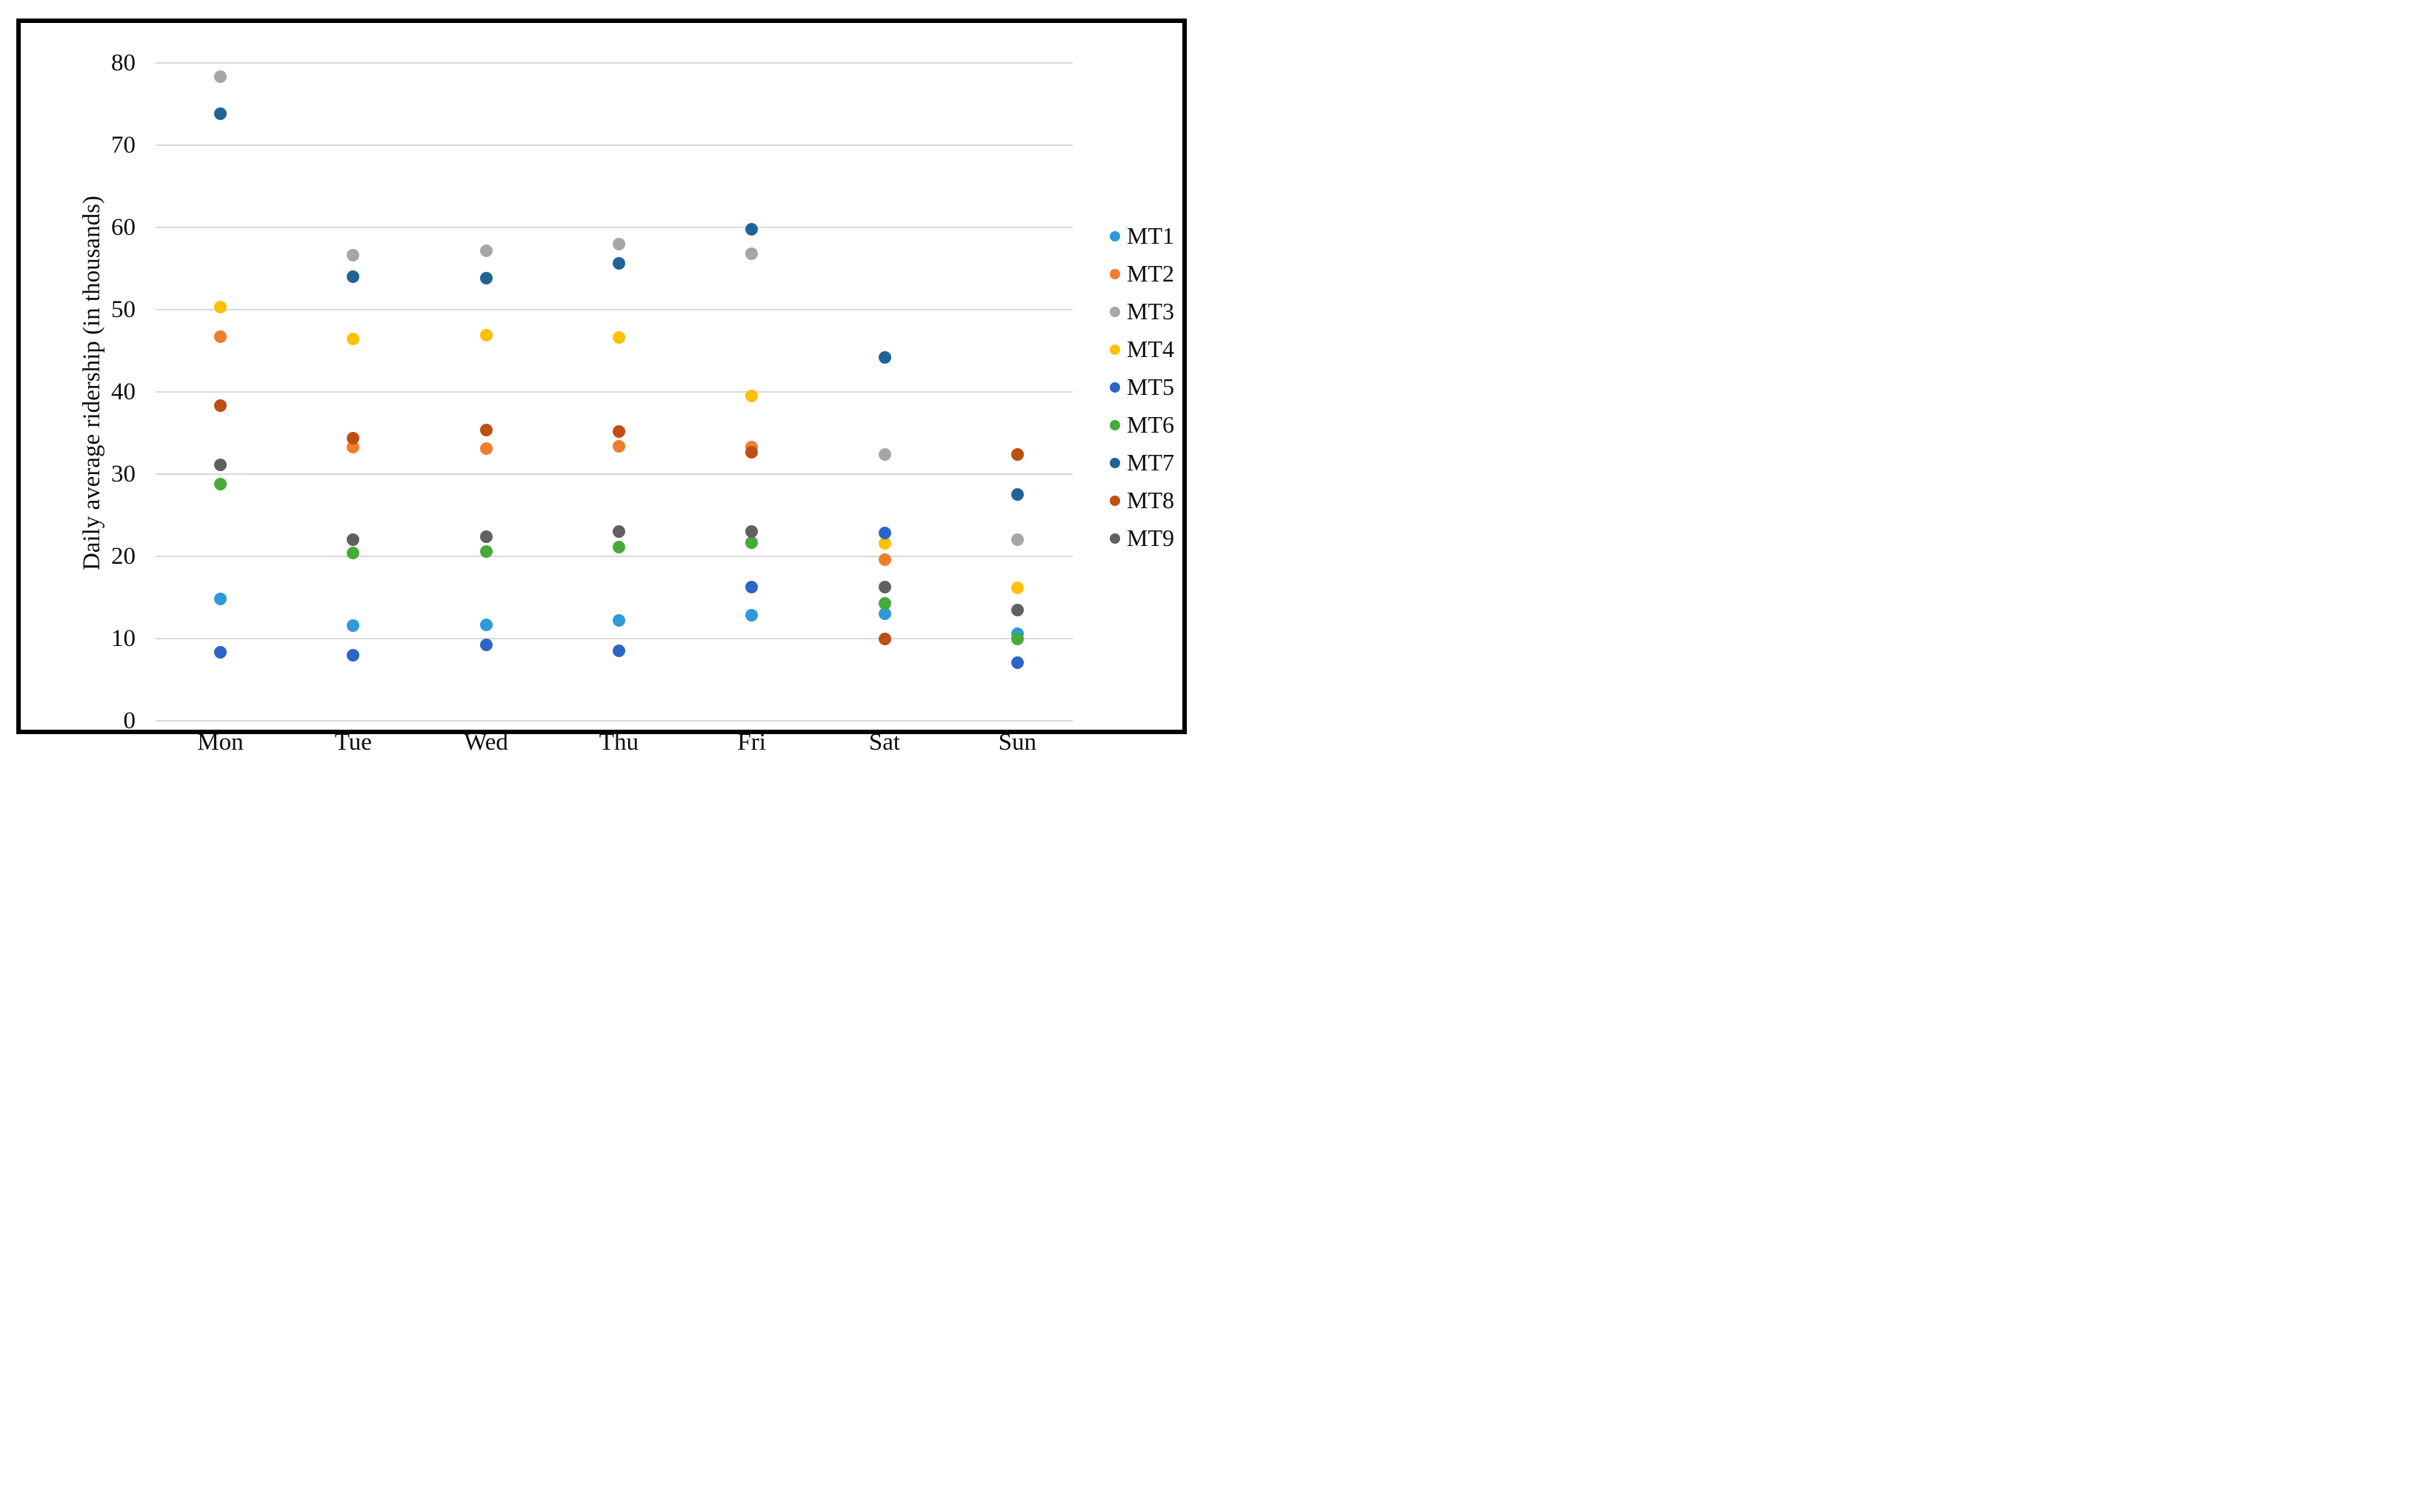 The image size is (2424, 1512). I want to click on legend: MT1 MT2 MT3 MT4 MT5 MT6 MT7 MT8 MT9, so click(1142, 387).